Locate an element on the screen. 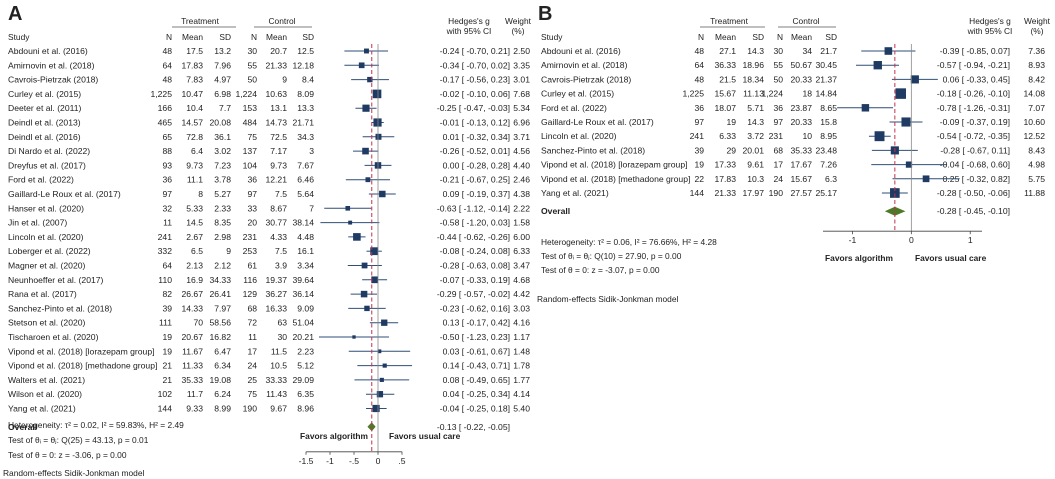  panel-b-treatment-mean: 18.07 is located at coordinates (725, 108).